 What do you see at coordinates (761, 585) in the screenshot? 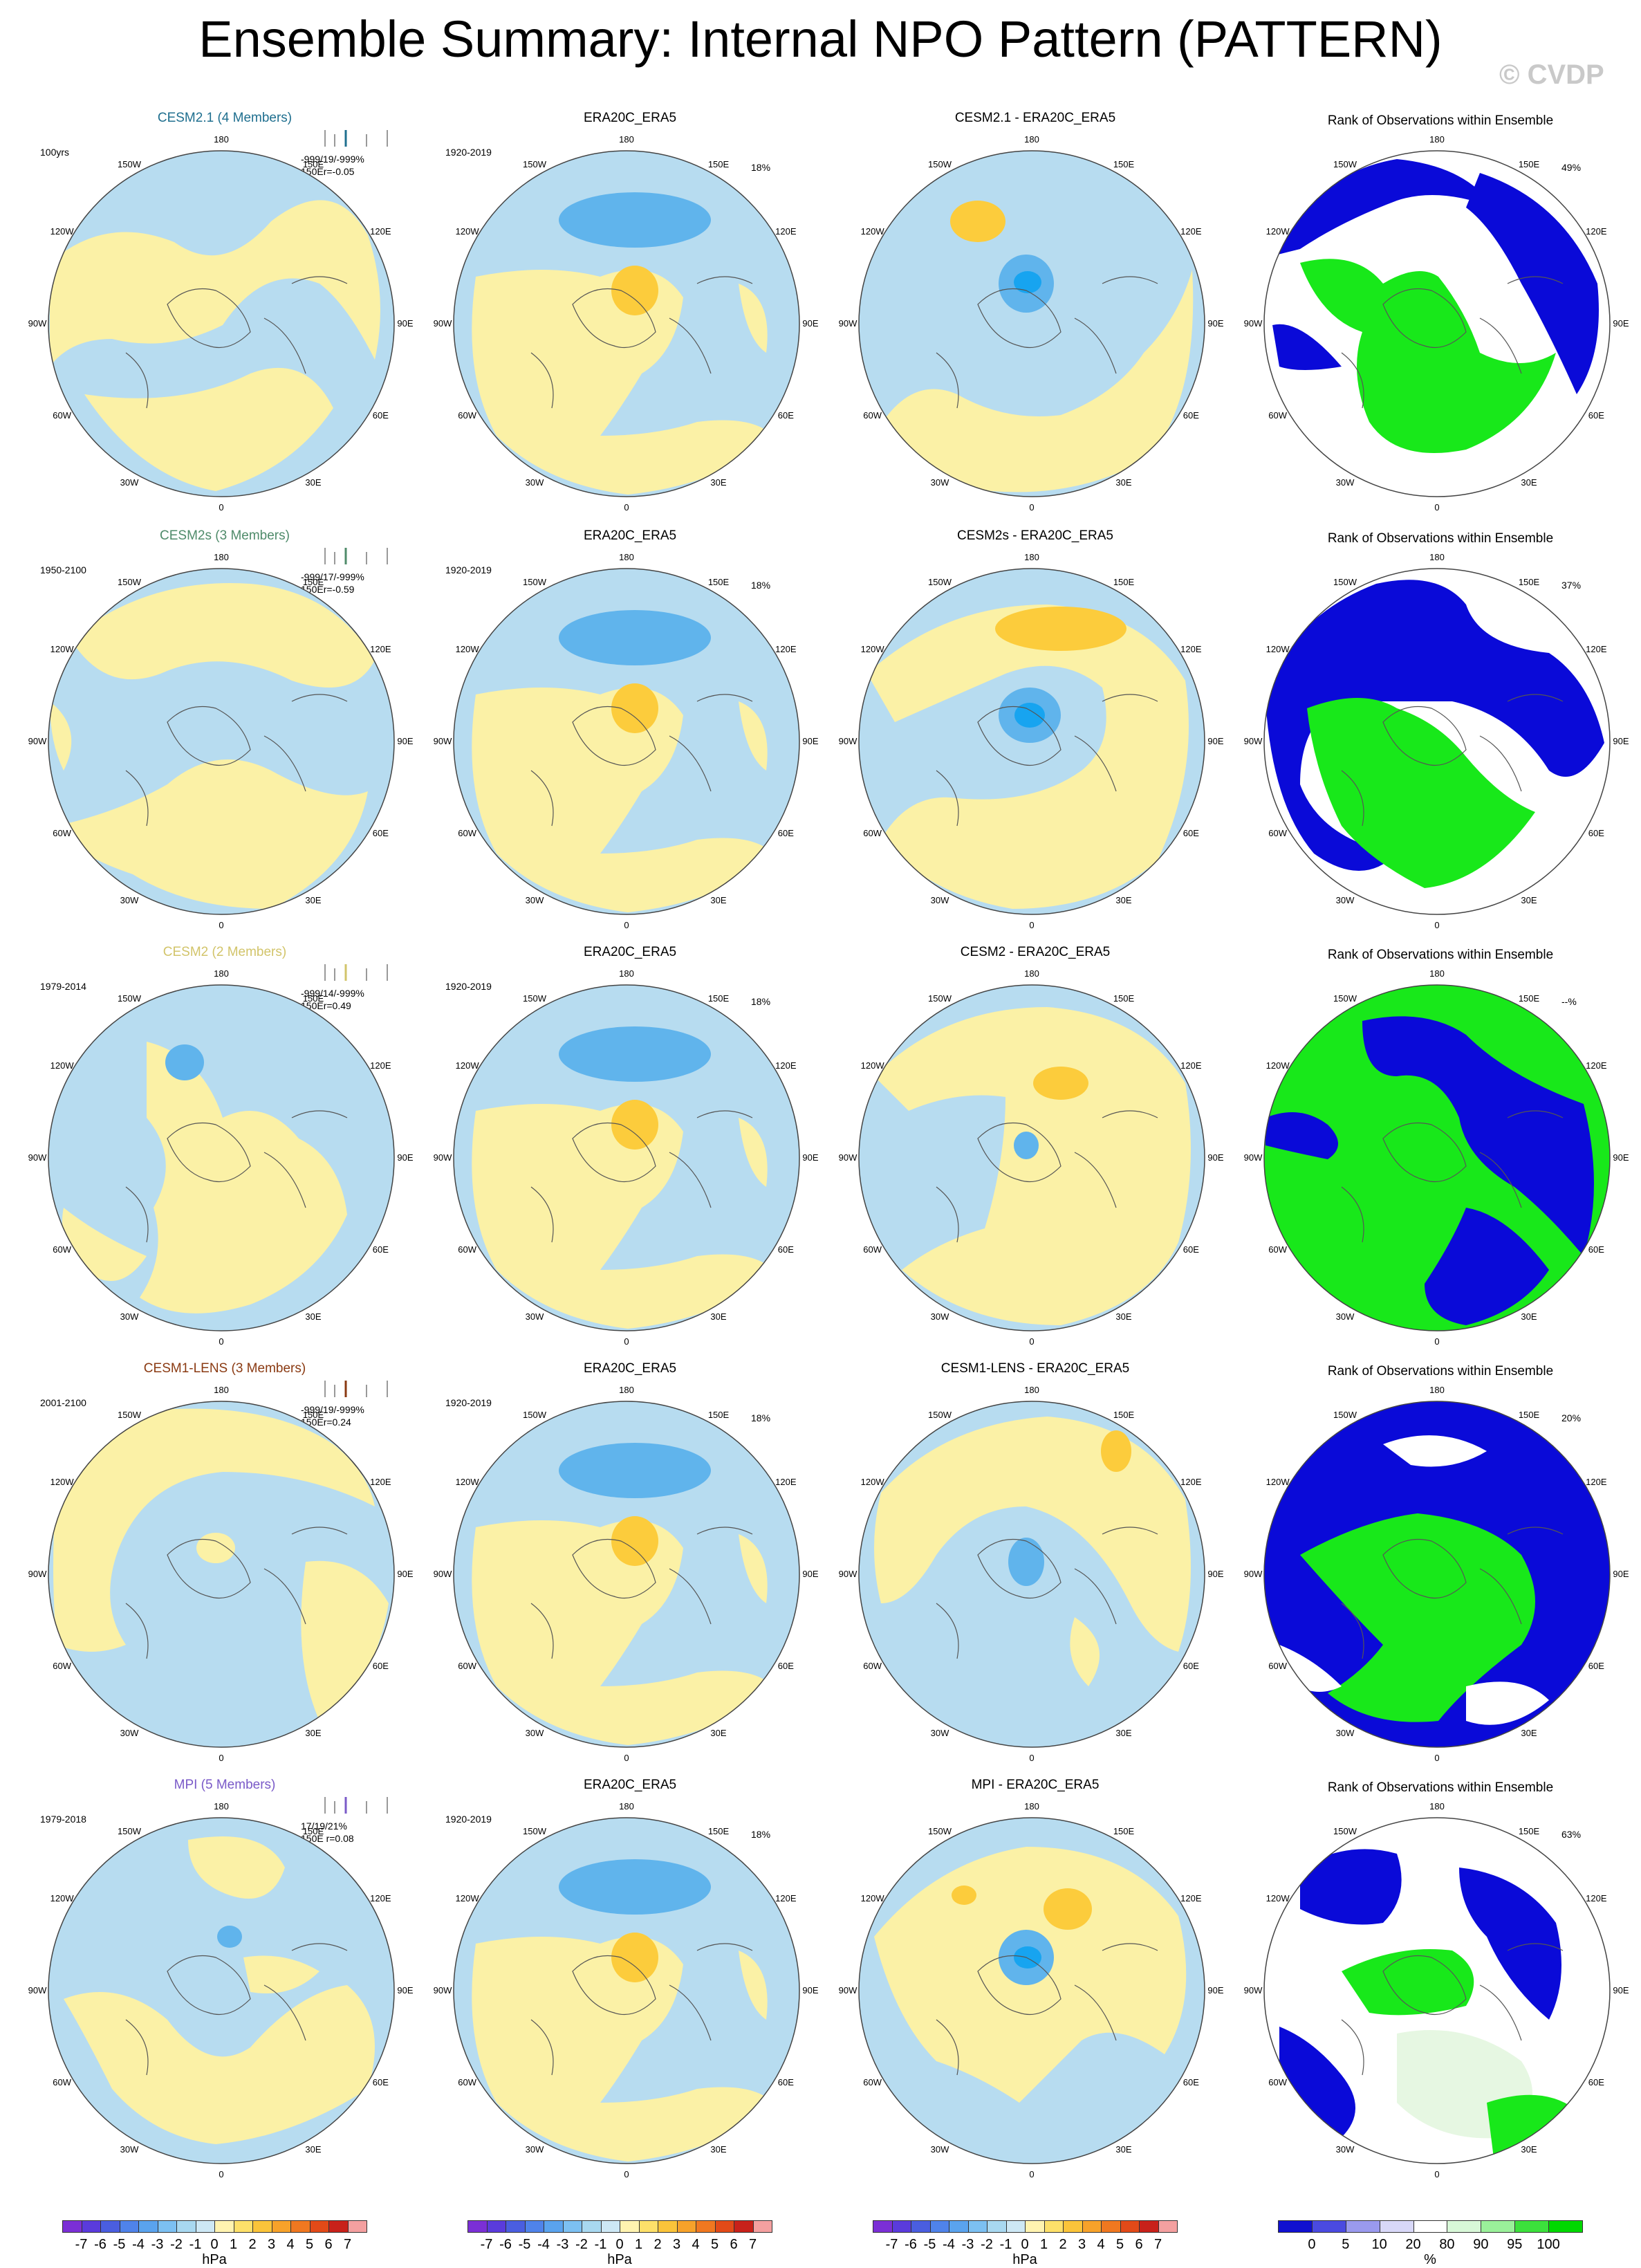
I see `variance-label: 18%` at bounding box center [761, 585].